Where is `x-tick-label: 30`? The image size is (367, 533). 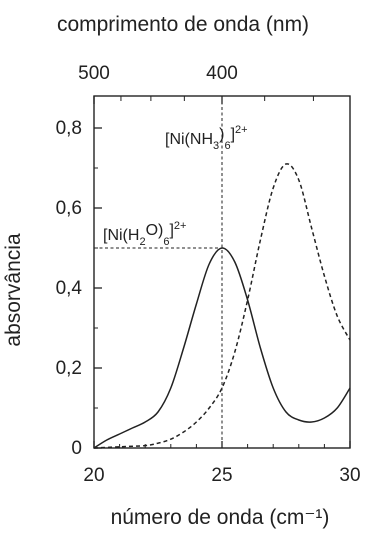
x-tick-label: 30 is located at coordinates (349, 475).